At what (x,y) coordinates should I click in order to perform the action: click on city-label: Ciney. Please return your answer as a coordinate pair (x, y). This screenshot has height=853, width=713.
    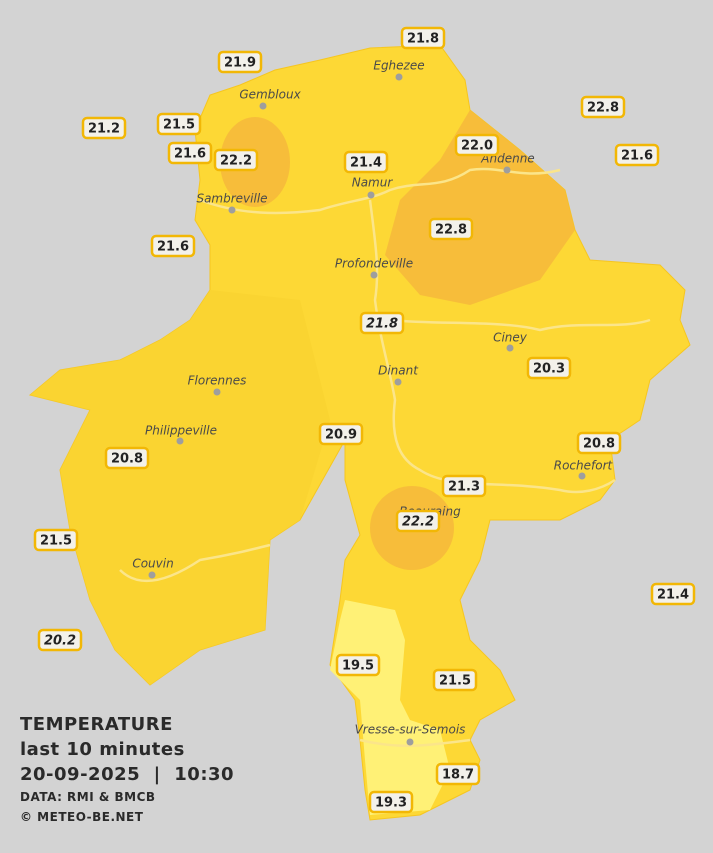
    Looking at the image, I should click on (510, 338).